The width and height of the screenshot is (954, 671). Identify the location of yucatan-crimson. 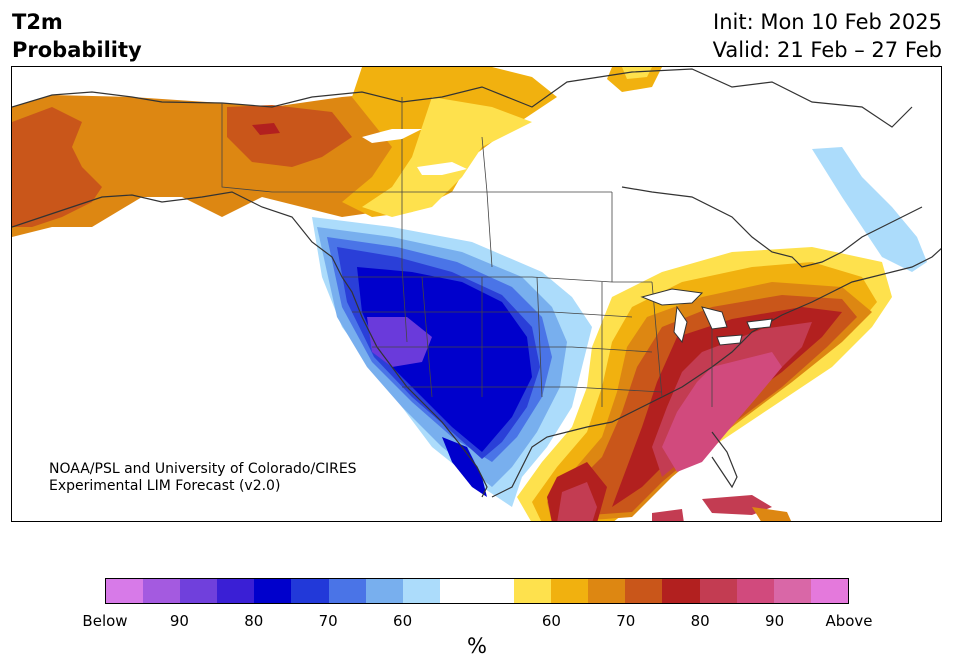
(668, 515).